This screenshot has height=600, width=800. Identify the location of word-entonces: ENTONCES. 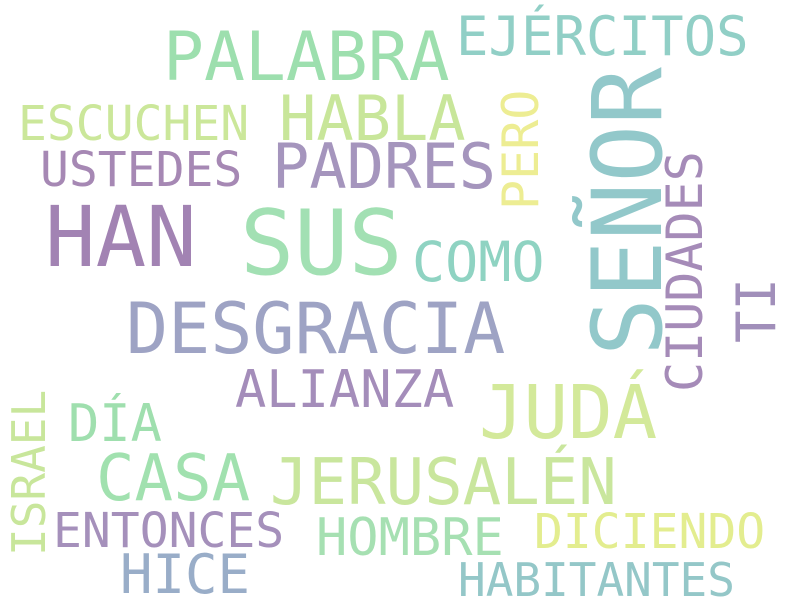
(169, 531).